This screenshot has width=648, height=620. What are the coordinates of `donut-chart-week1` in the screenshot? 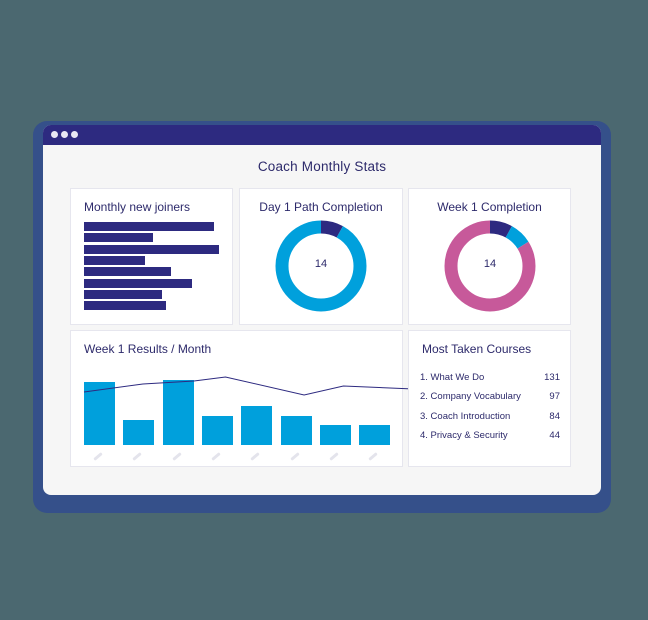 It's located at (490, 266).